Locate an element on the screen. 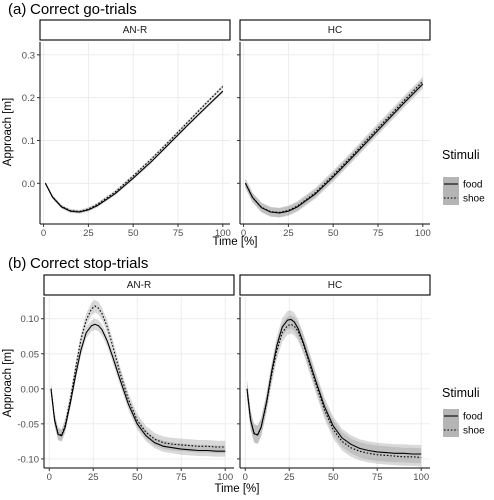 This screenshot has width=494, height=500. y-tick-label: 0.2 is located at coordinates (28, 98).